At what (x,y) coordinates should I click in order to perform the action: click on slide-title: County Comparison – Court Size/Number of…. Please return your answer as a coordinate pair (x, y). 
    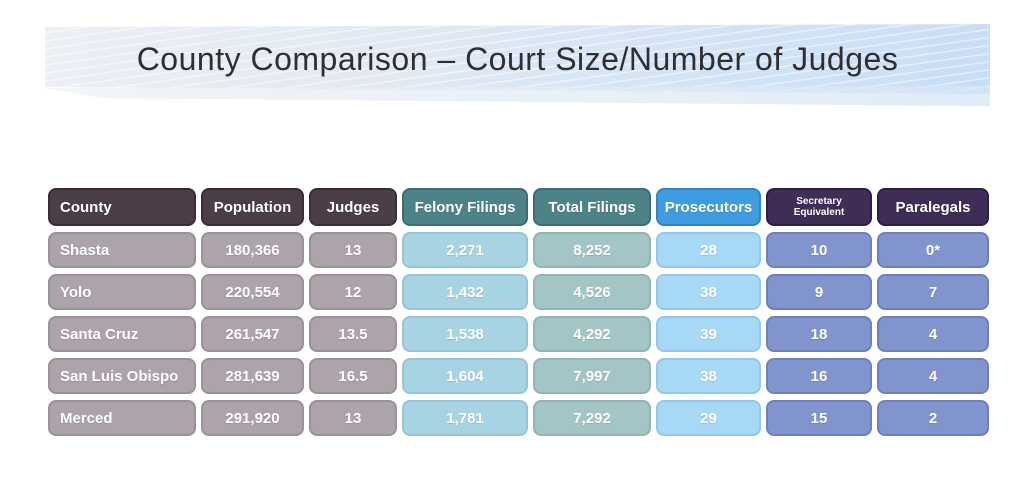
    Looking at the image, I should click on (517, 58).